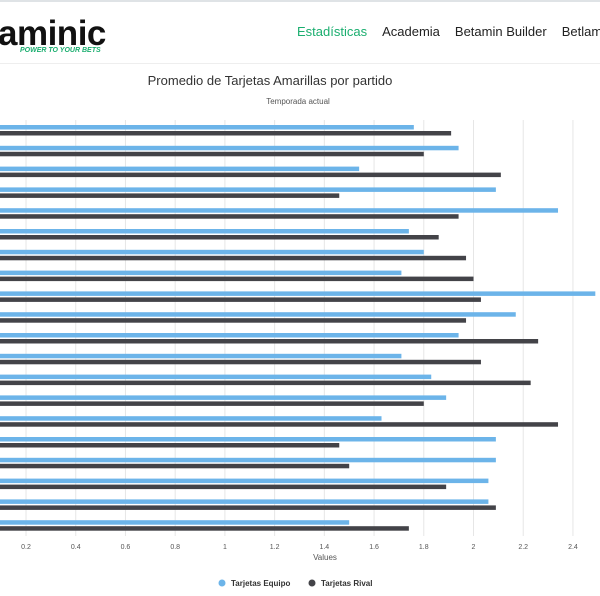  What do you see at coordinates (261, 583) in the screenshot?
I see `legend-label: Tarjetas Equipo` at bounding box center [261, 583].